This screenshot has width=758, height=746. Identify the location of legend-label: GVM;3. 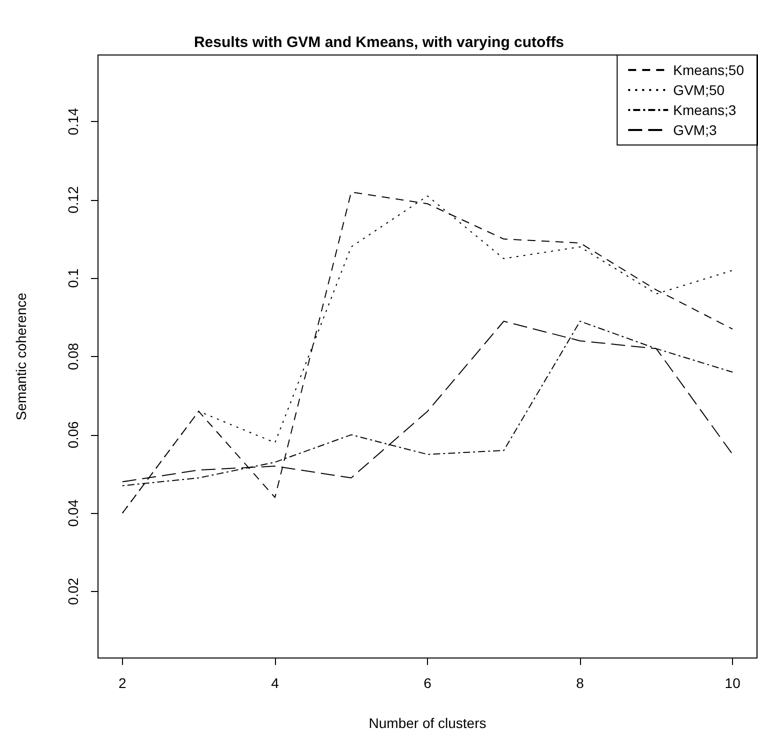
(695, 130).